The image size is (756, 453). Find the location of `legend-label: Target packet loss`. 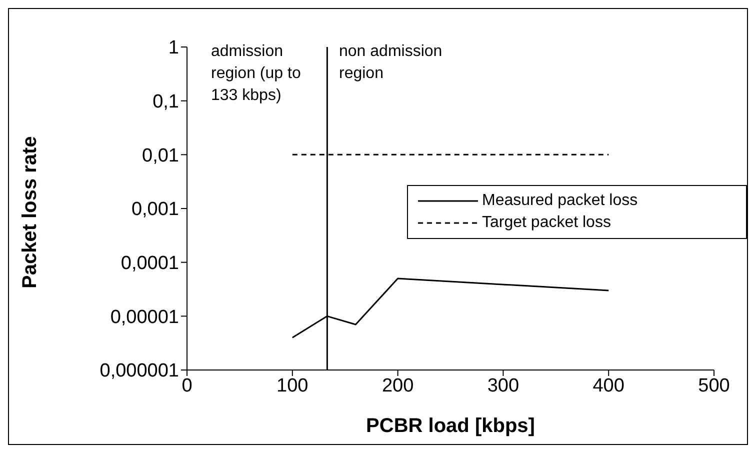

legend-label: Target packet loss is located at coordinates (546, 223).